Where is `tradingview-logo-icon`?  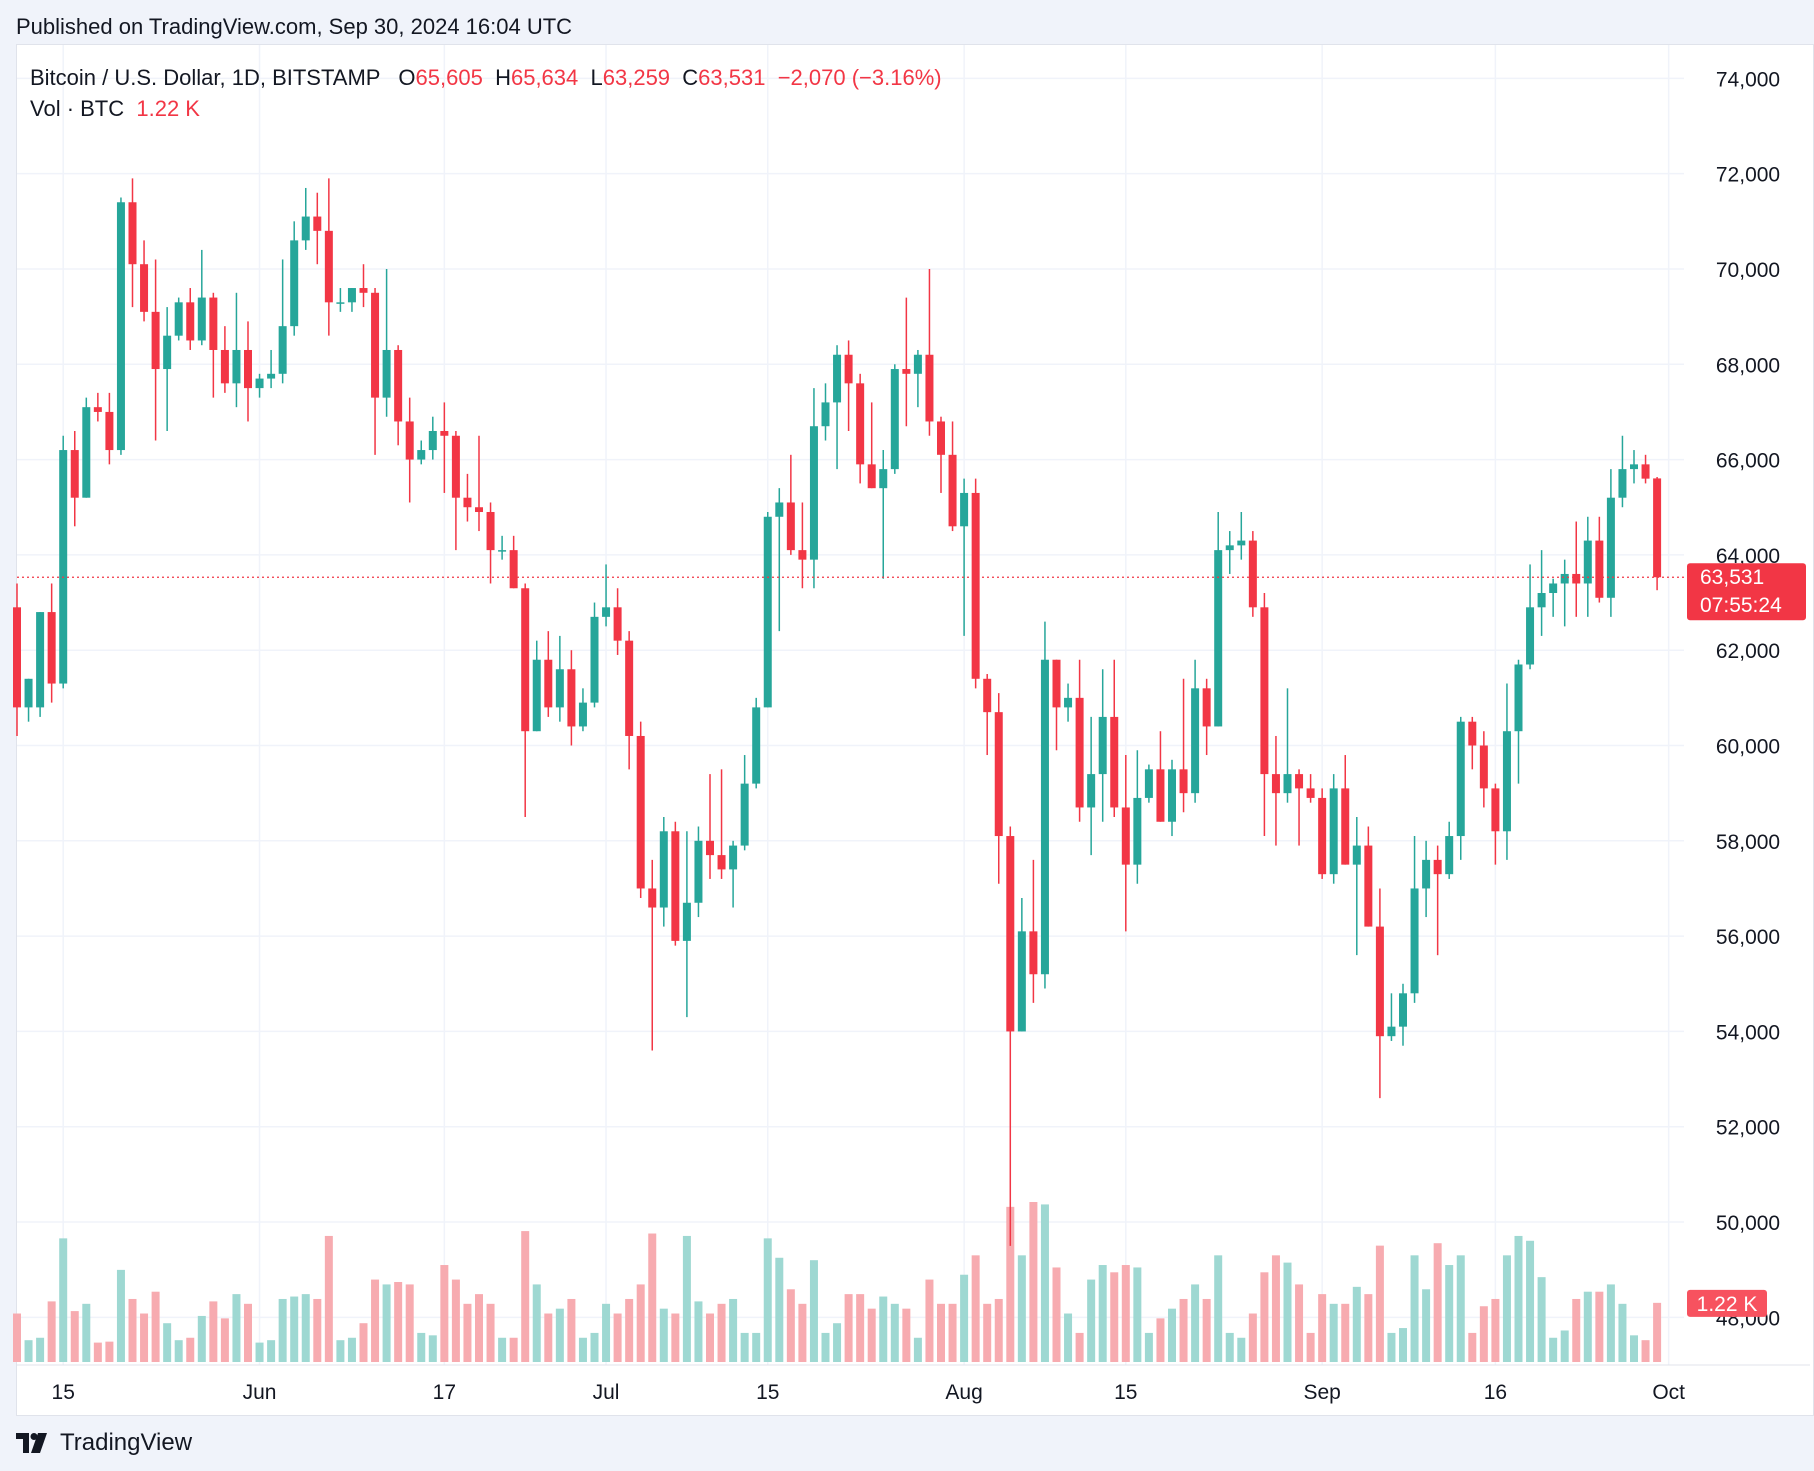 tradingview-logo-icon is located at coordinates (33, 1443).